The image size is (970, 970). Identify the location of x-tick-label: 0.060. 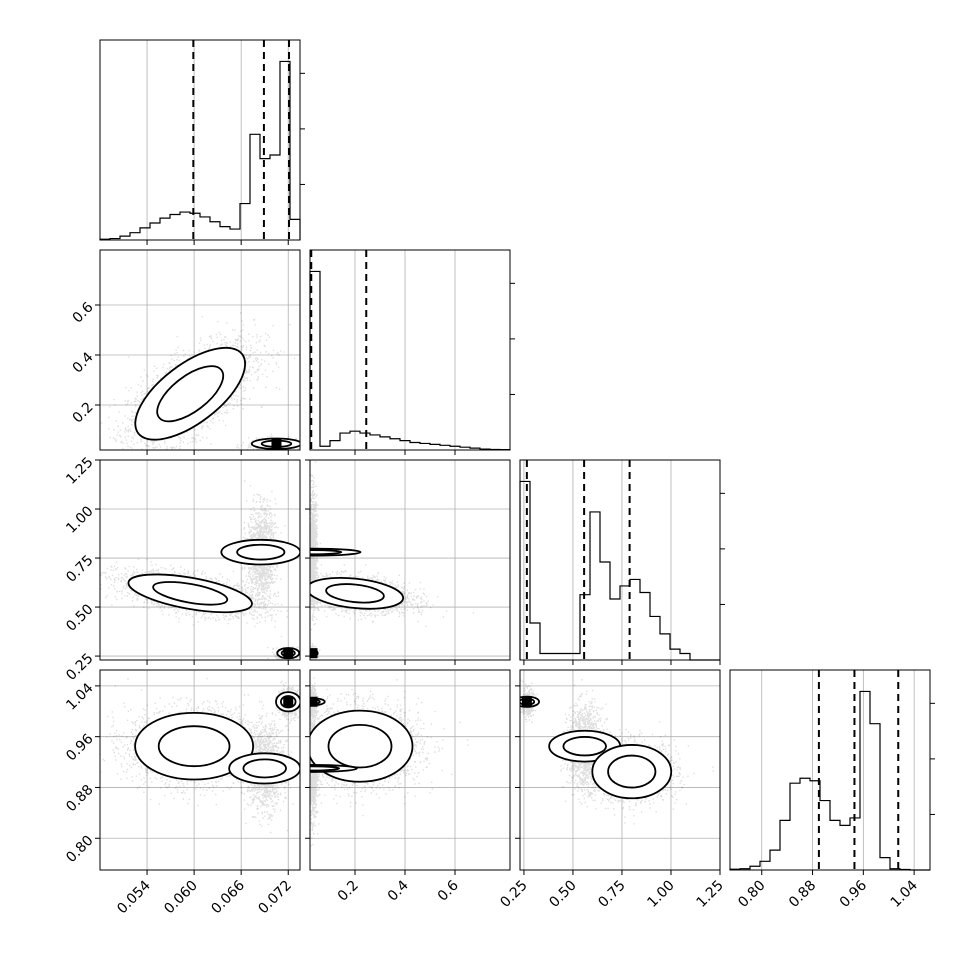
(181, 898).